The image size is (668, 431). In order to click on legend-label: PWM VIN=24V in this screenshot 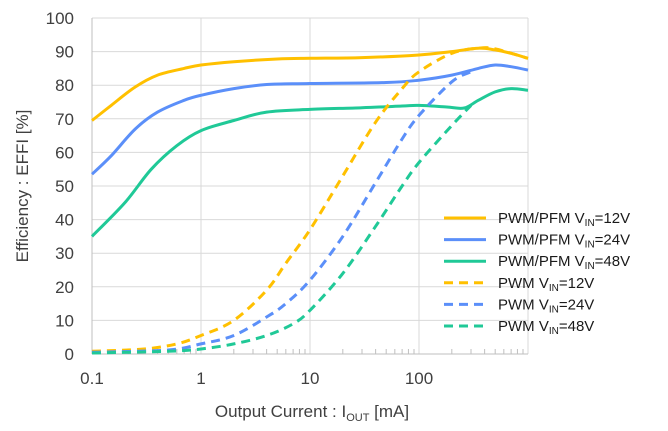, I will do `click(546, 305)`.